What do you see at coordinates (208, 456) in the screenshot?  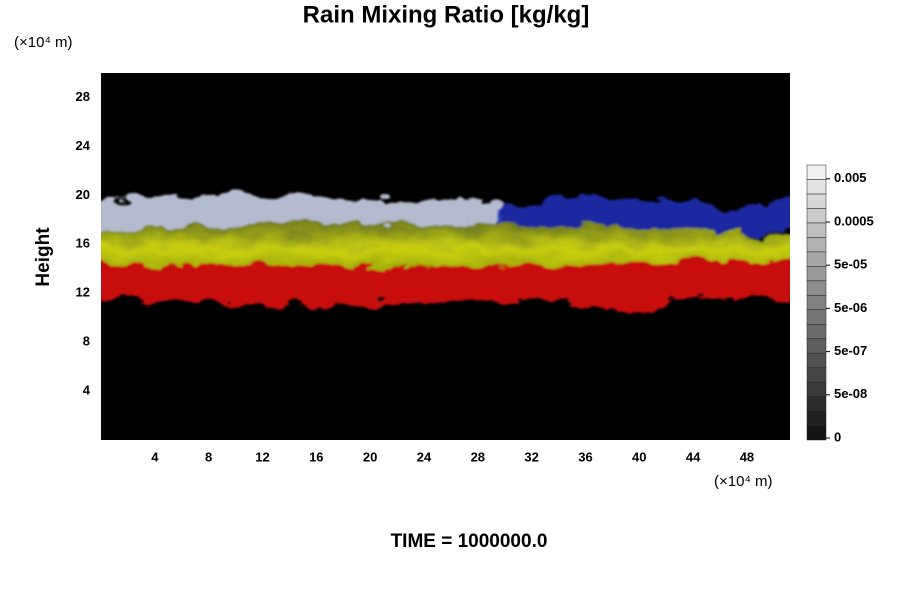 I see `x-tick-label: 8` at bounding box center [208, 456].